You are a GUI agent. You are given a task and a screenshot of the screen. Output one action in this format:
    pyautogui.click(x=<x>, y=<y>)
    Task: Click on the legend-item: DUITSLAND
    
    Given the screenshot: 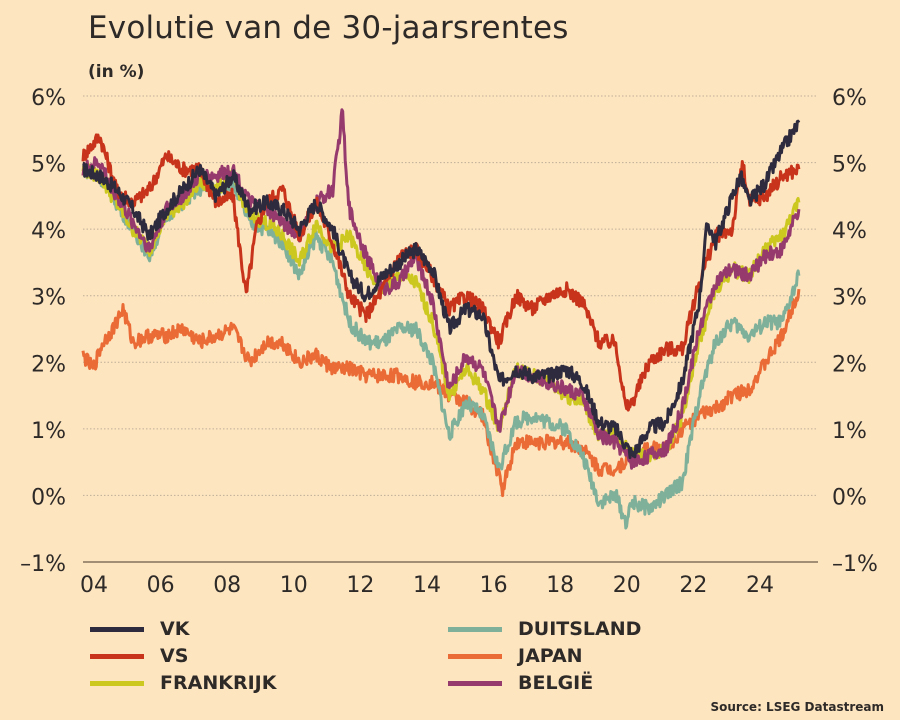 What is the action you would take?
    pyautogui.click(x=544, y=629)
    